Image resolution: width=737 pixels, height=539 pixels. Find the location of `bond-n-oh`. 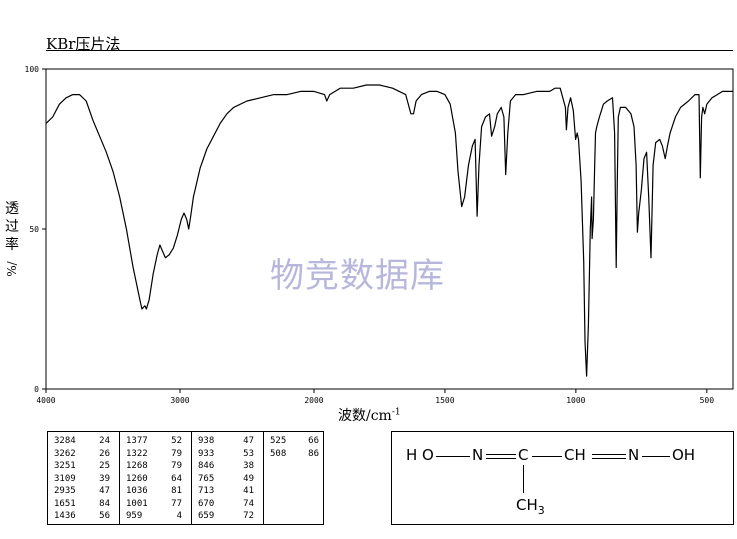

bond-n-oh is located at coordinates (656, 456).